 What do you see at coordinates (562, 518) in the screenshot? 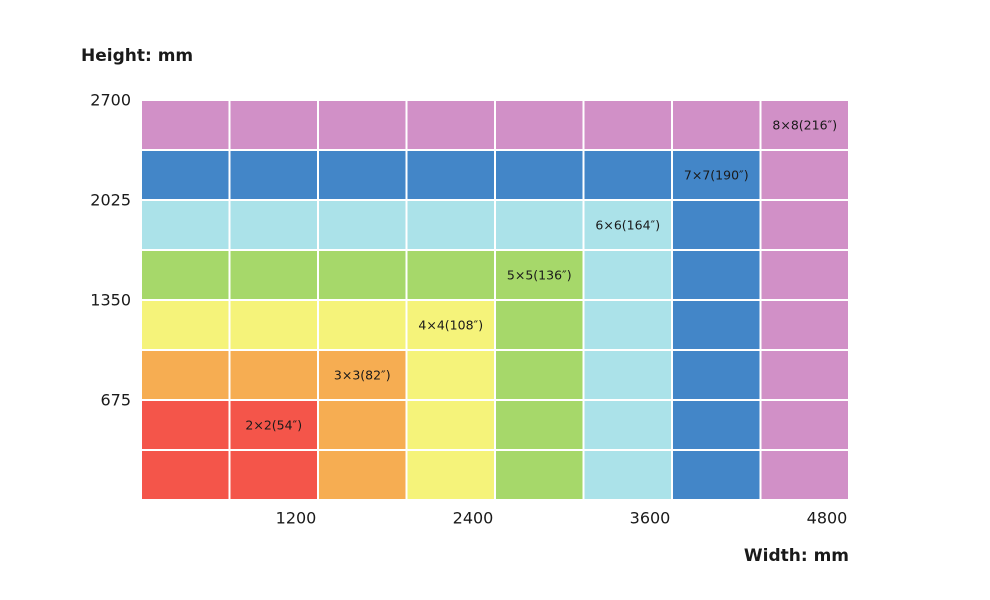
I see `x-axis-ticks: 1200 2400 3600 4800` at bounding box center [562, 518].